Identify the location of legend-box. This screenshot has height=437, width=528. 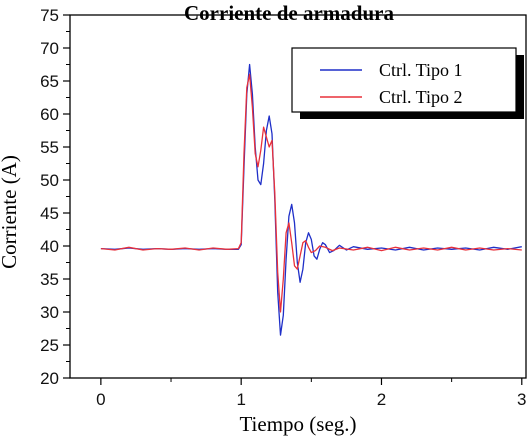
(404, 80).